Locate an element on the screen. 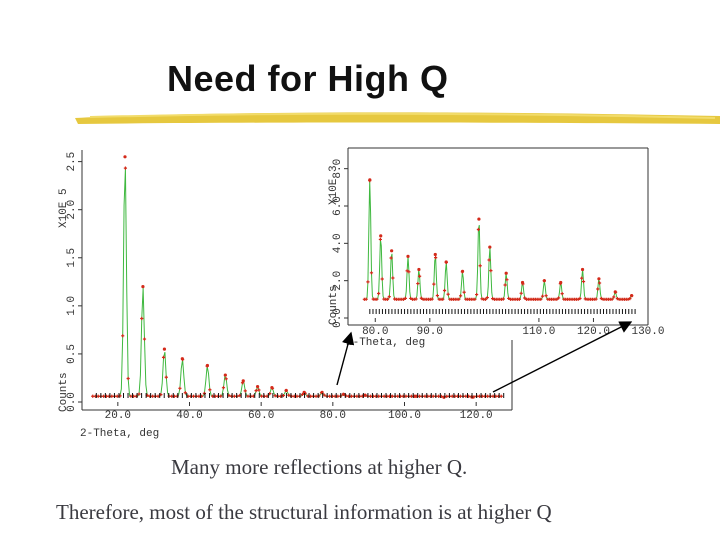 Image resolution: width=720 pixels, height=540 pixels. main-x-tick-label: 20.0 is located at coordinates (118, 416).